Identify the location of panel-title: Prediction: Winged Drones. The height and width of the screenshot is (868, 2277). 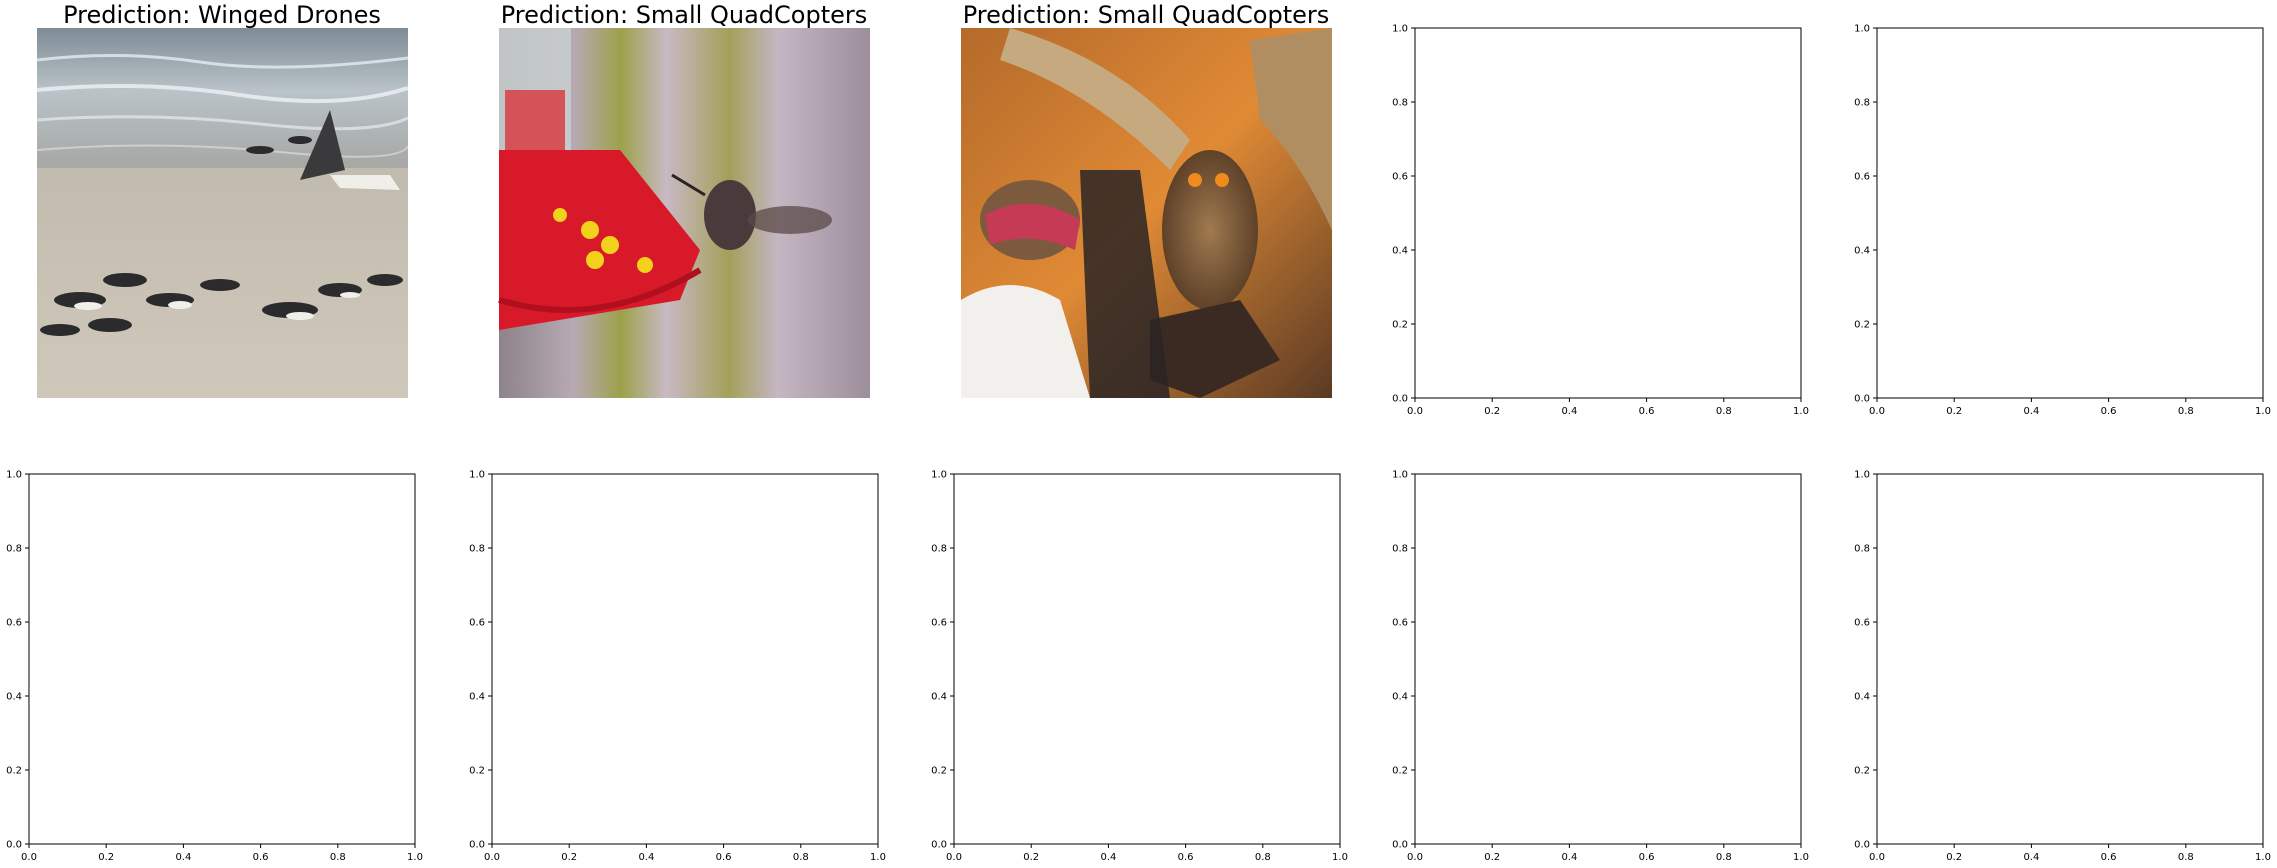
(222, 15).